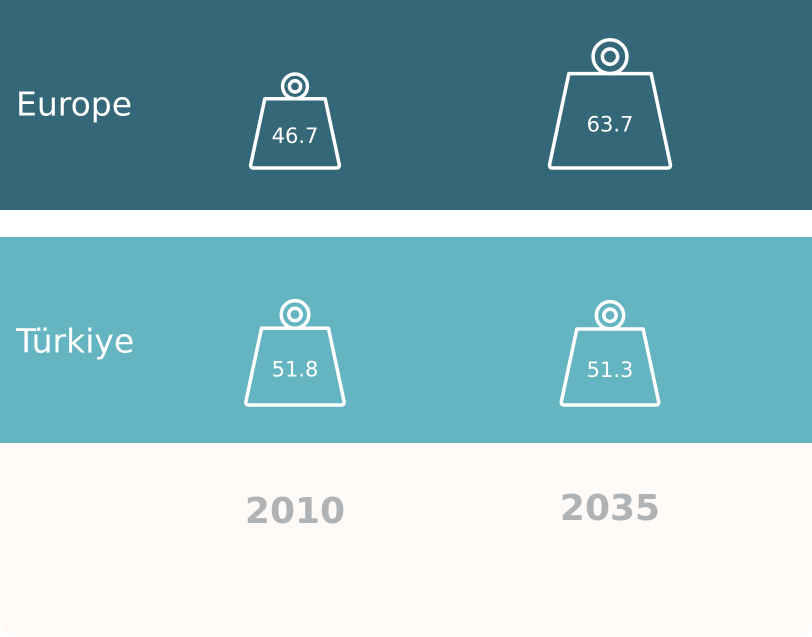  I want to click on value-label: 46.7, so click(295, 136).